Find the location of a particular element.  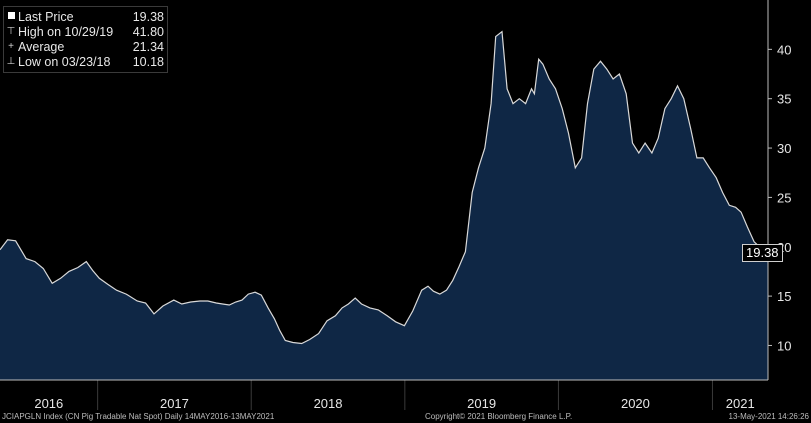

y-tick-label: 15 is located at coordinates (784, 296).